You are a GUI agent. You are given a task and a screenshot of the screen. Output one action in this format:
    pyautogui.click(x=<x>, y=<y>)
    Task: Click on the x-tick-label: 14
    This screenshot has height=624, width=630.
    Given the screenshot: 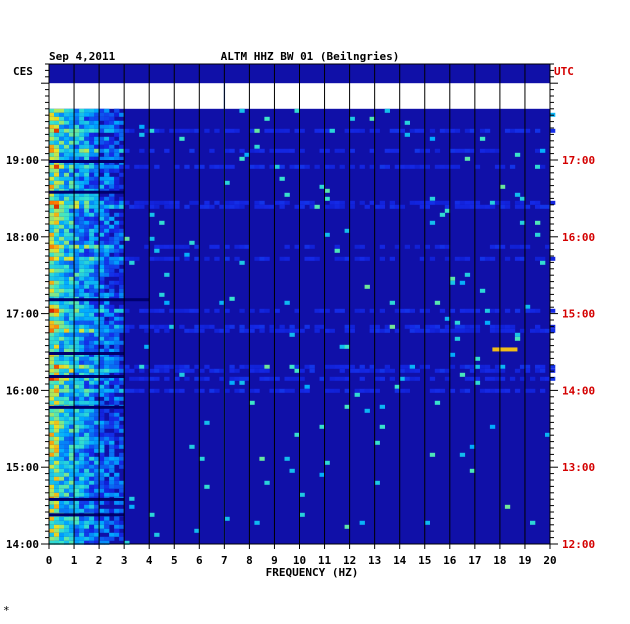 What is the action you would take?
    pyautogui.click(x=400, y=560)
    